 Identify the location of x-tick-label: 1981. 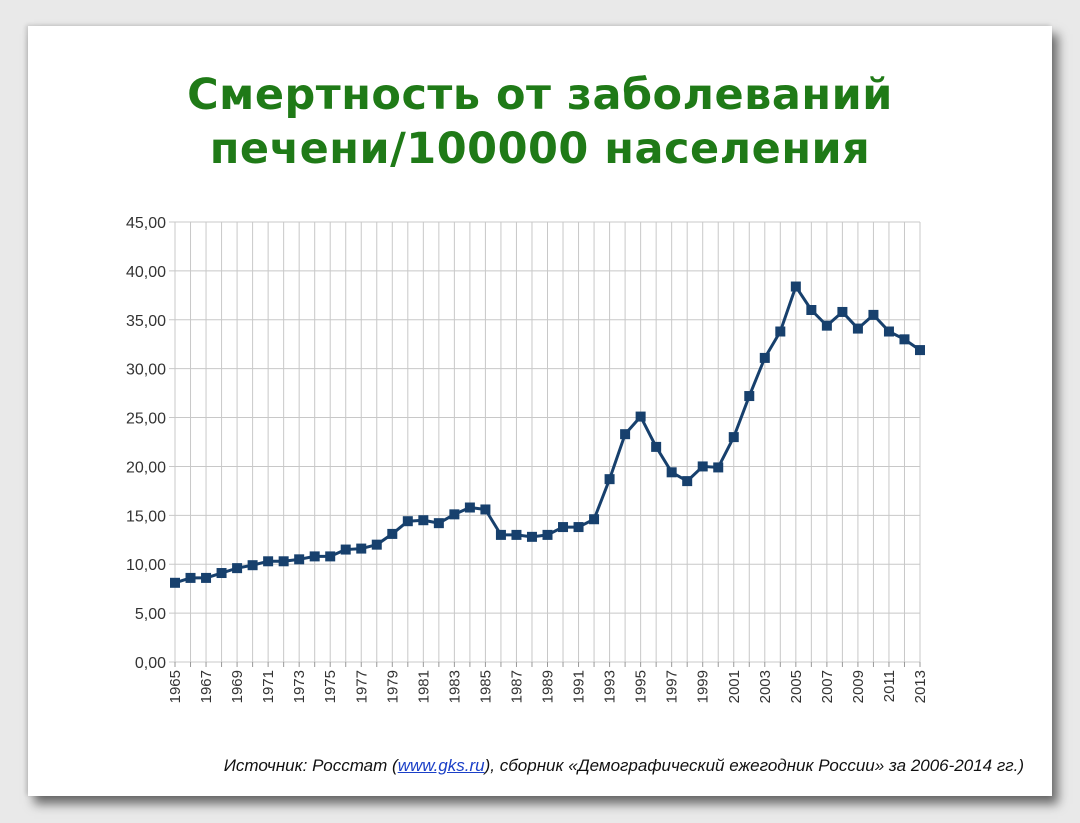
(423, 686).